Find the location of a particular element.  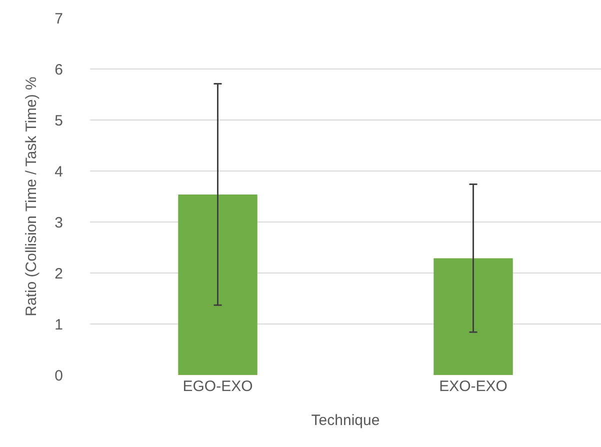

y-tick-label: 7 is located at coordinates (58, 19).